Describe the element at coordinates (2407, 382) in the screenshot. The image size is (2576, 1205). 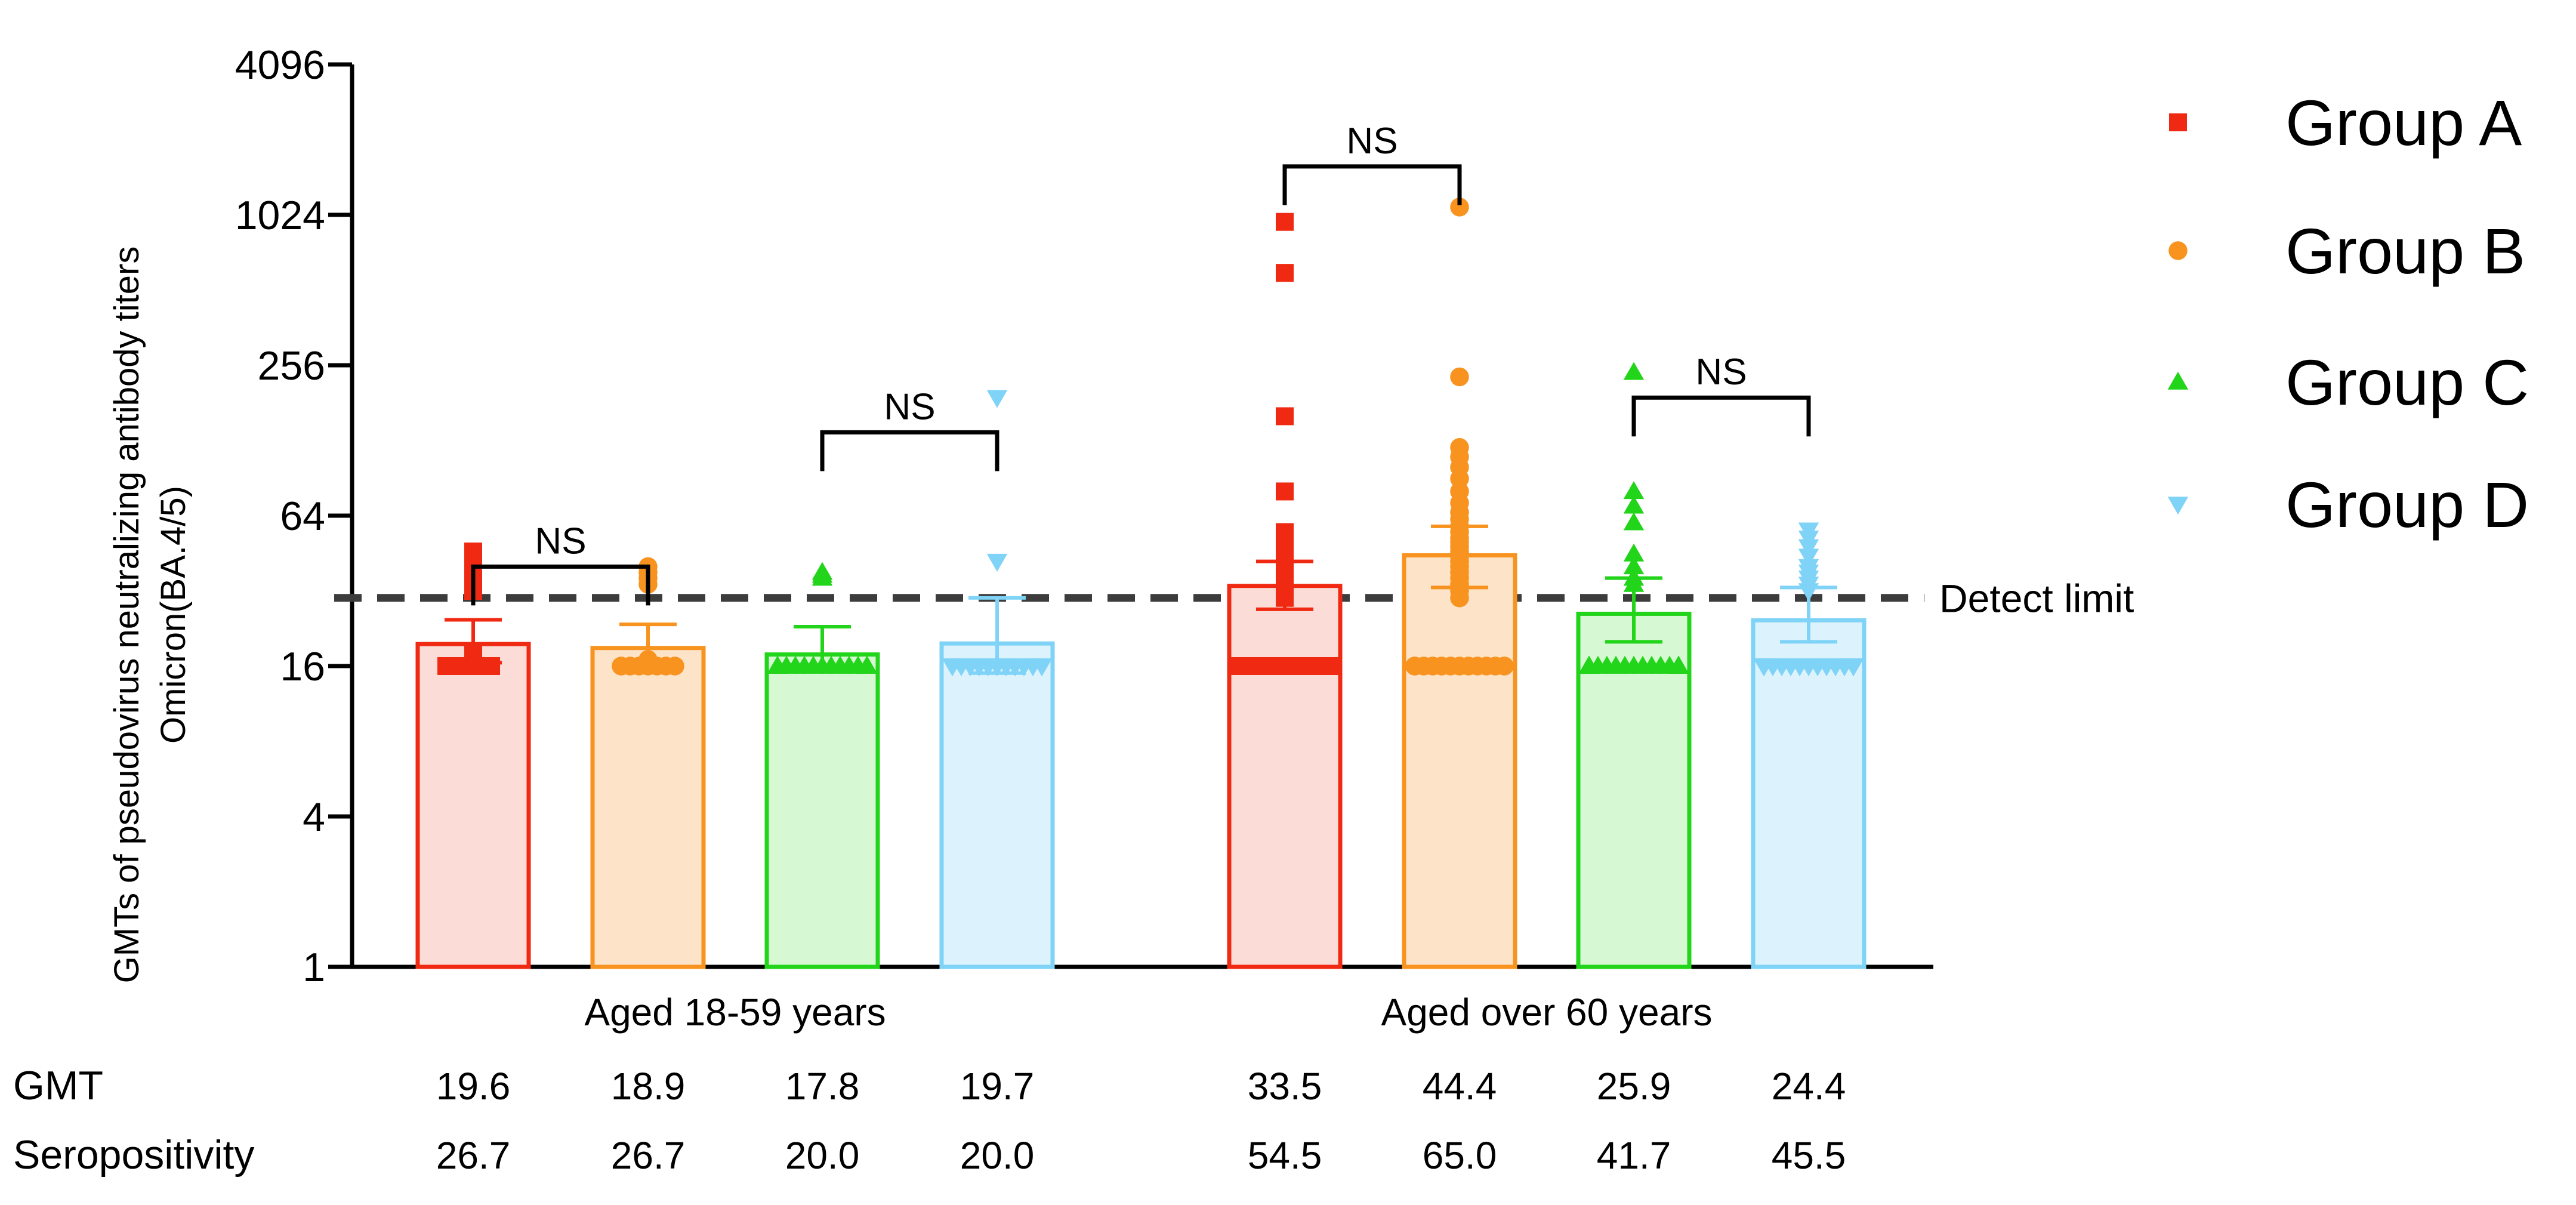
I see `legend-label: Group C` at that location.